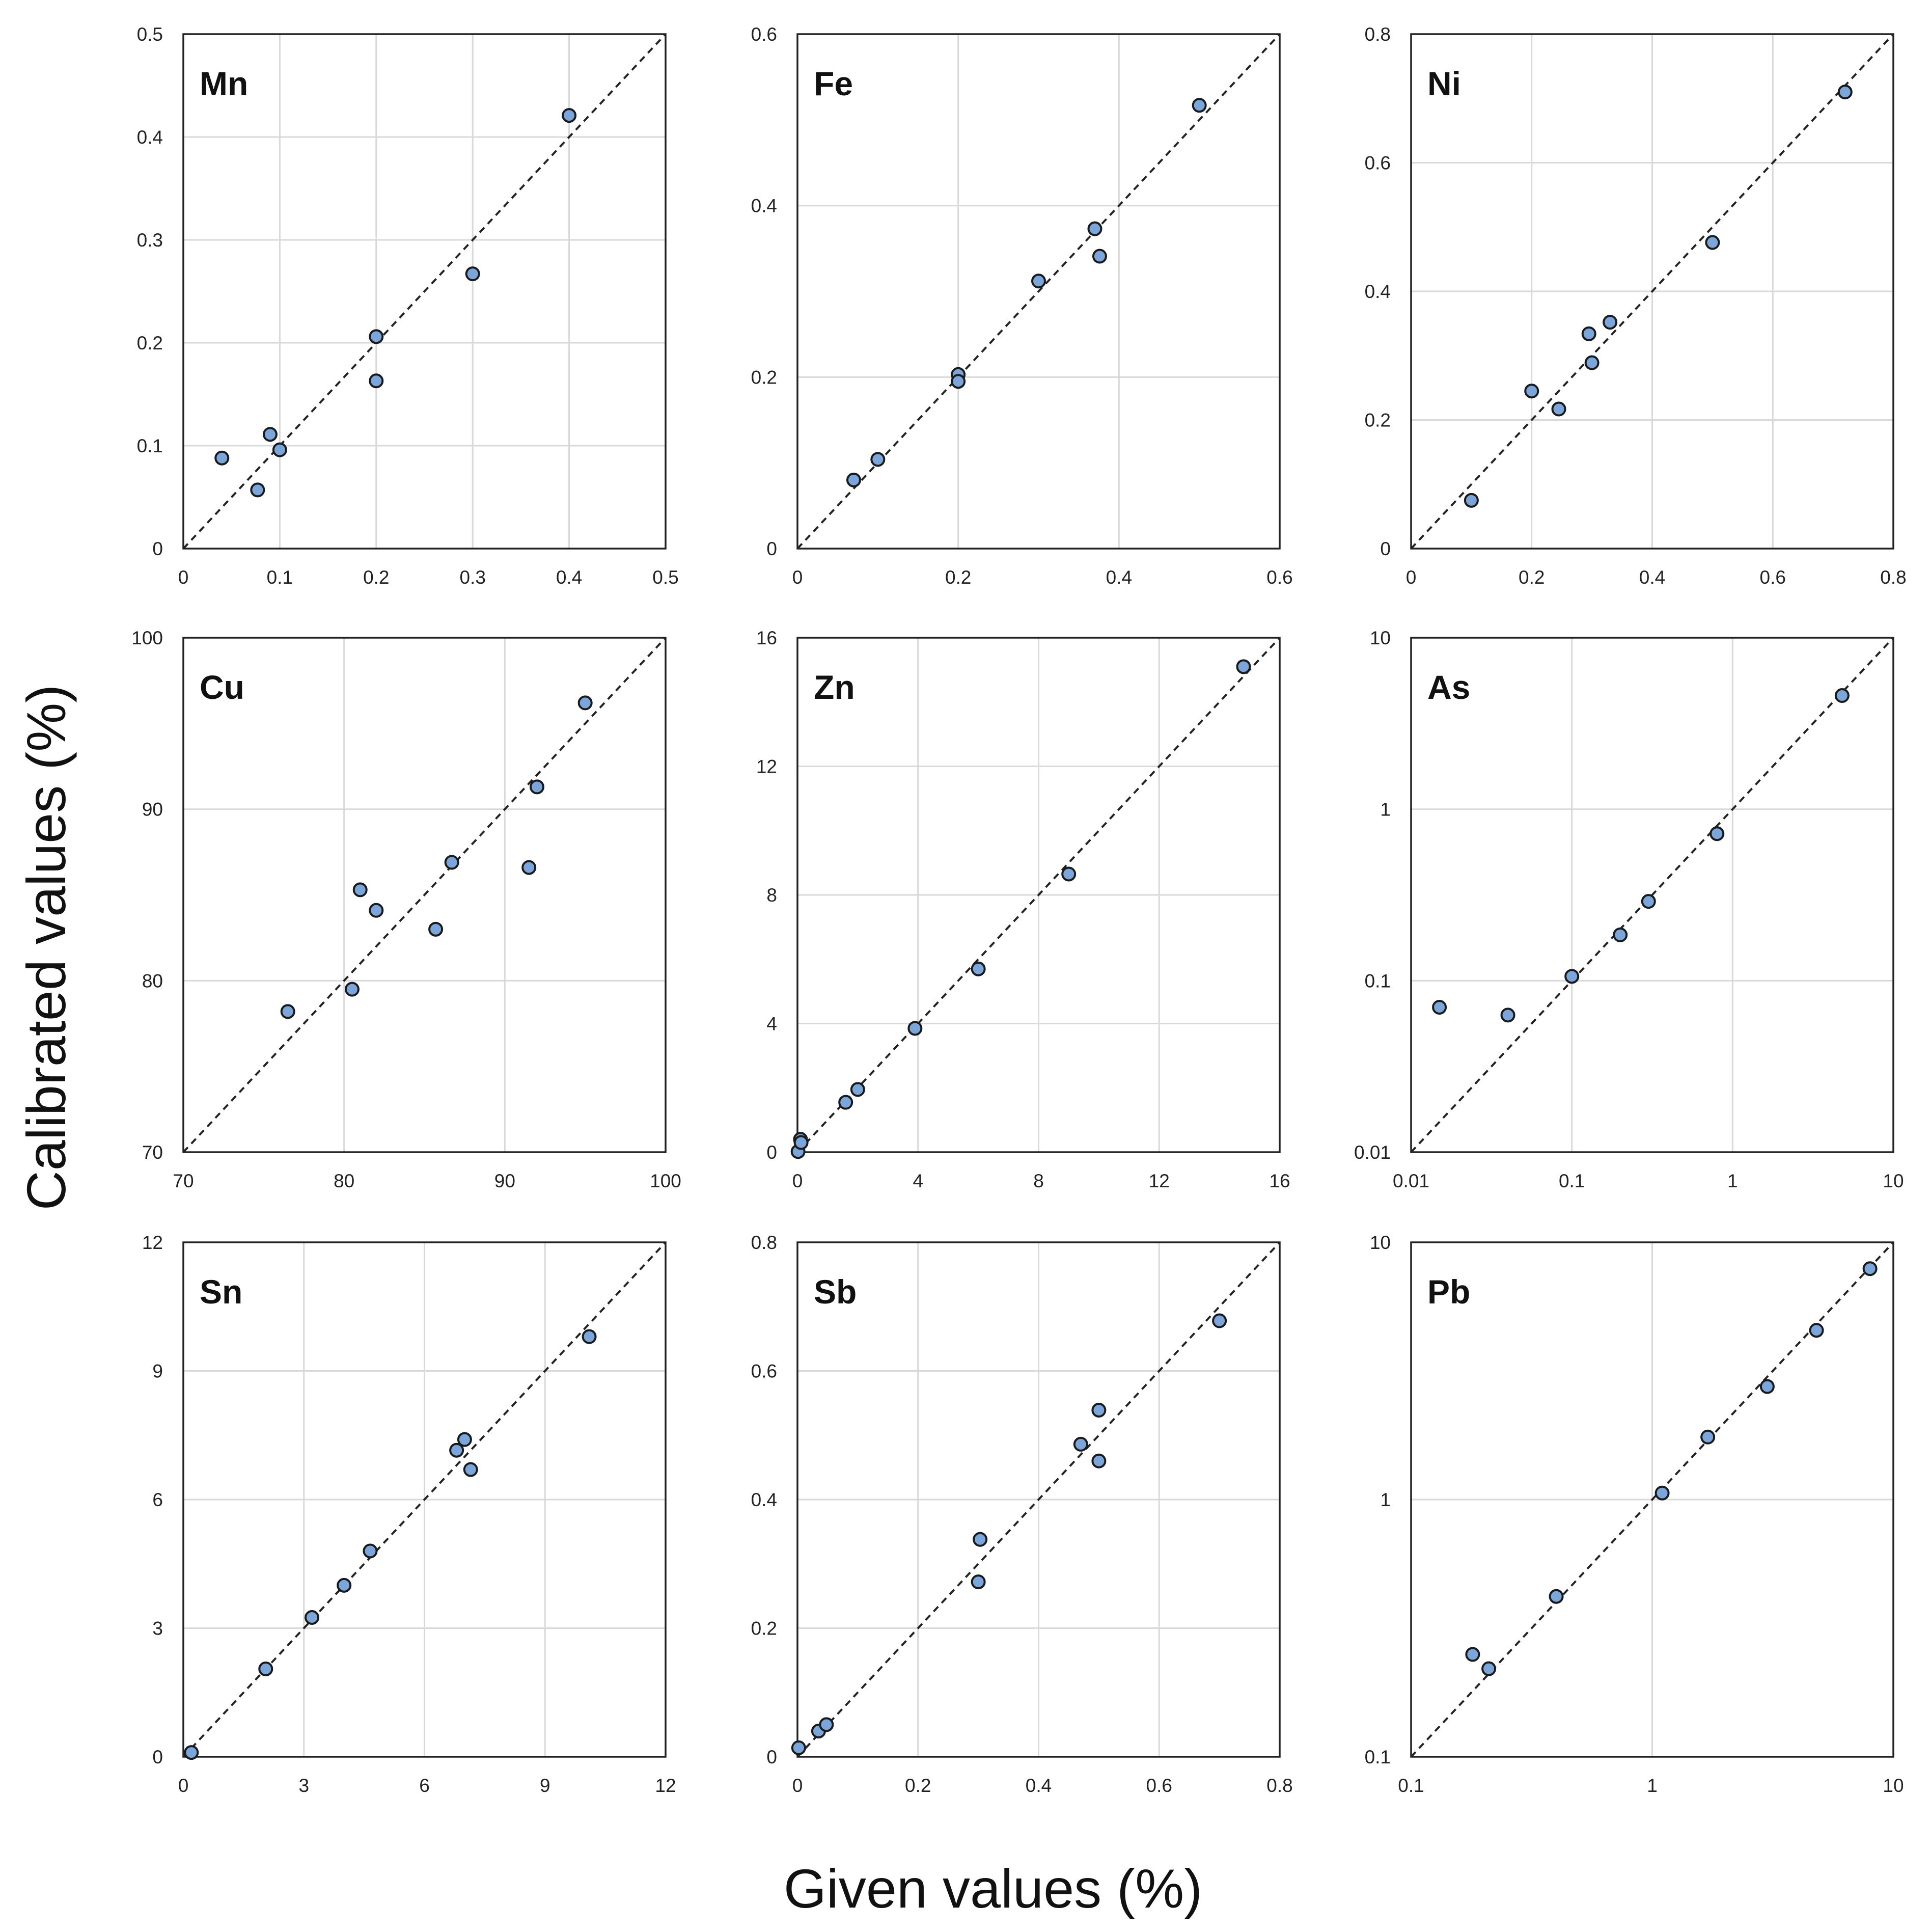 This screenshot has width=1930, height=1932. What do you see at coordinates (152, 1152) in the screenshot?
I see `y-tick-label: 70` at bounding box center [152, 1152].